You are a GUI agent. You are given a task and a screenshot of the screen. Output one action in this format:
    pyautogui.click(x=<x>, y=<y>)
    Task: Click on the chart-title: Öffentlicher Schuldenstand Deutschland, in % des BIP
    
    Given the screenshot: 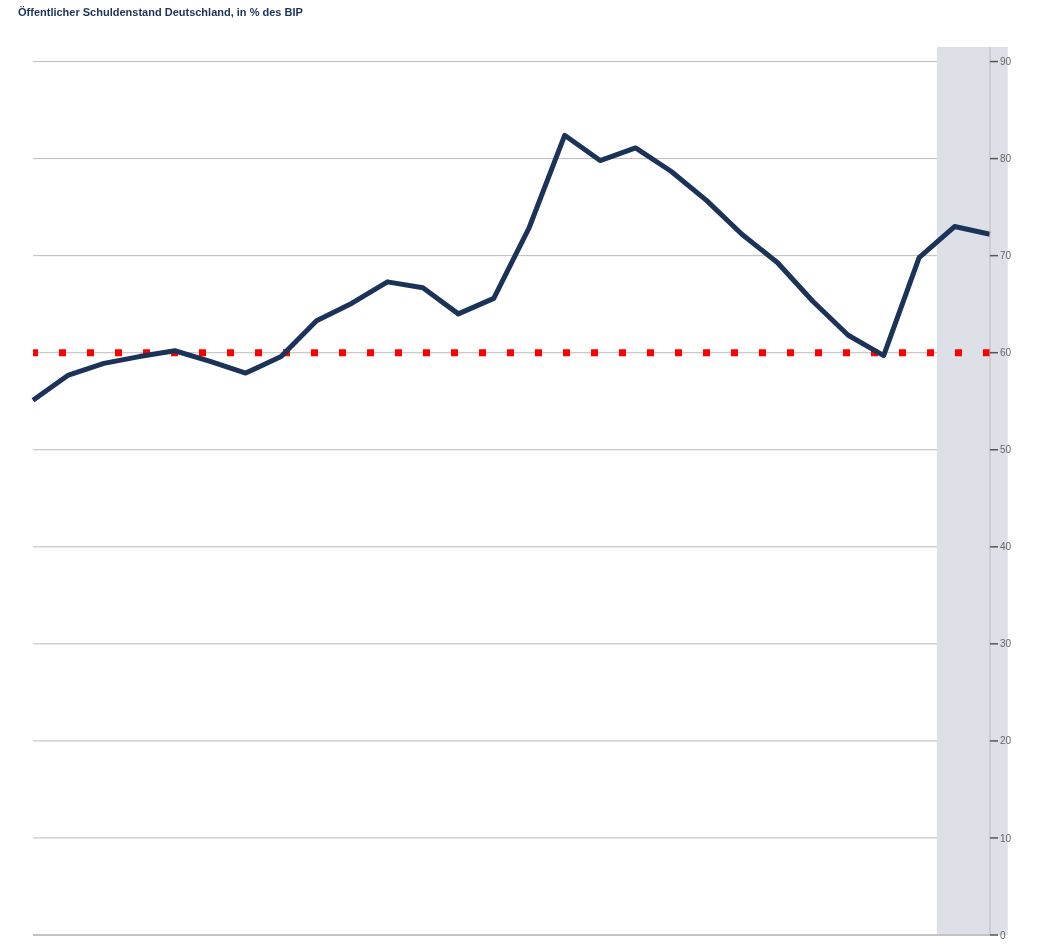 What is the action you would take?
    pyautogui.click(x=160, y=12)
    